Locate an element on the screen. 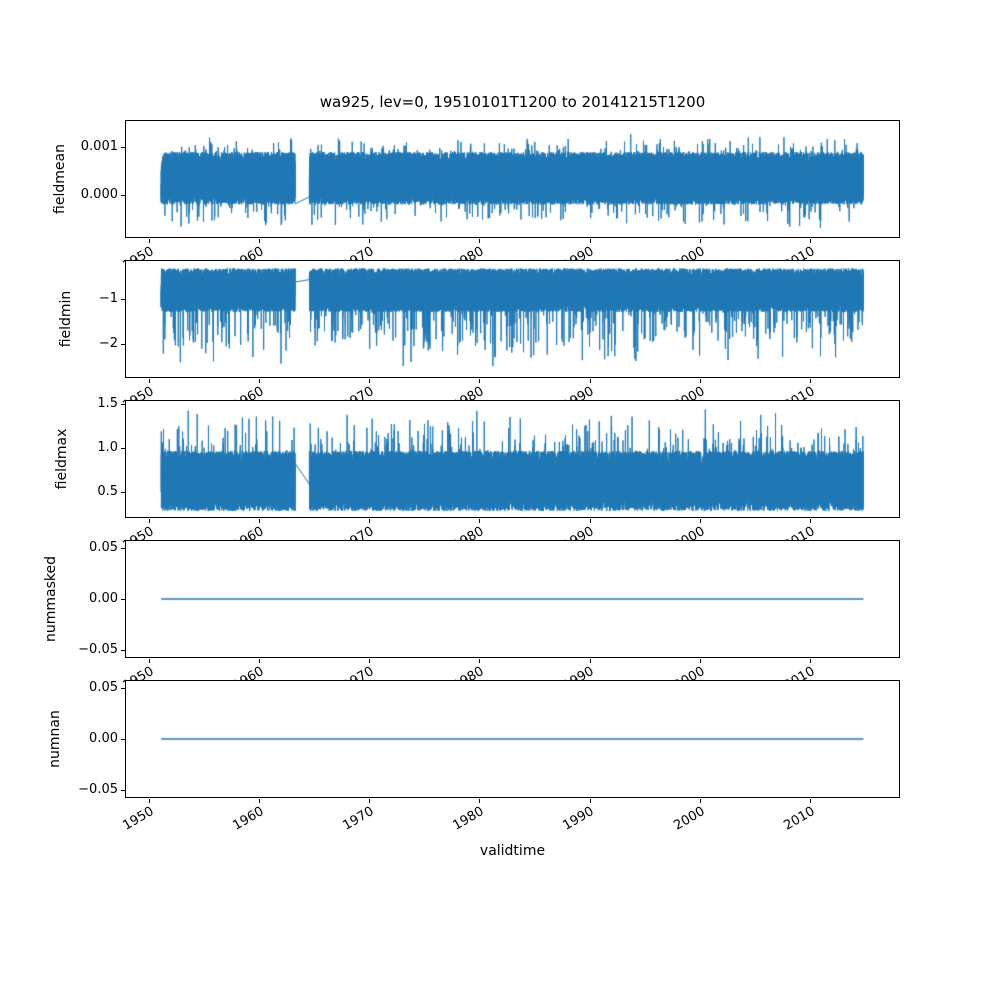 This screenshot has width=1000, height=1000. fieldmin-plot-canvas is located at coordinates (512, 319).